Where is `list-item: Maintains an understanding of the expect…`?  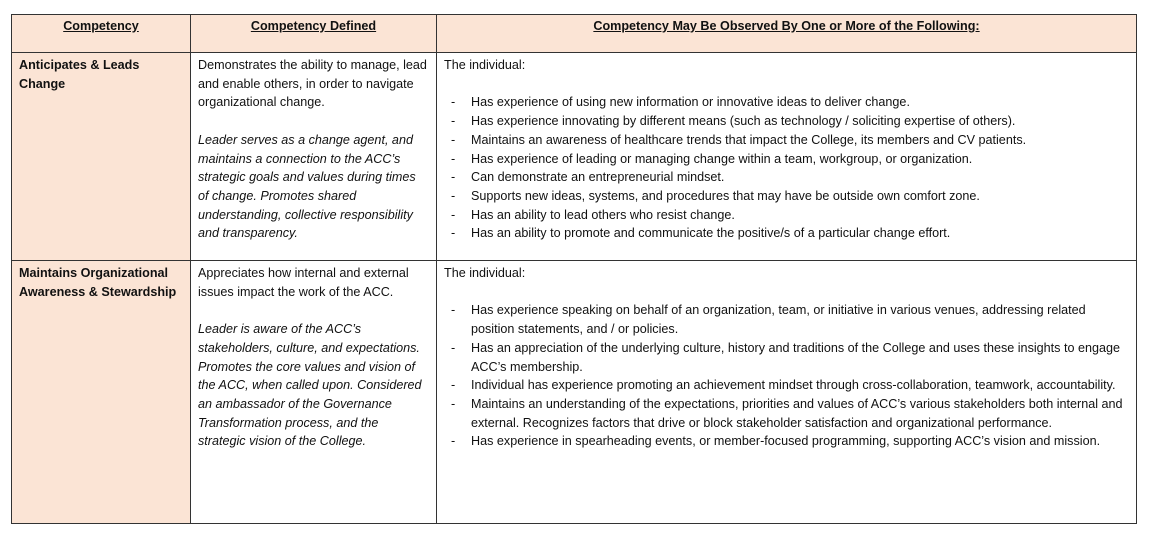 list-item: Maintains an understanding of the expect… is located at coordinates (786, 413).